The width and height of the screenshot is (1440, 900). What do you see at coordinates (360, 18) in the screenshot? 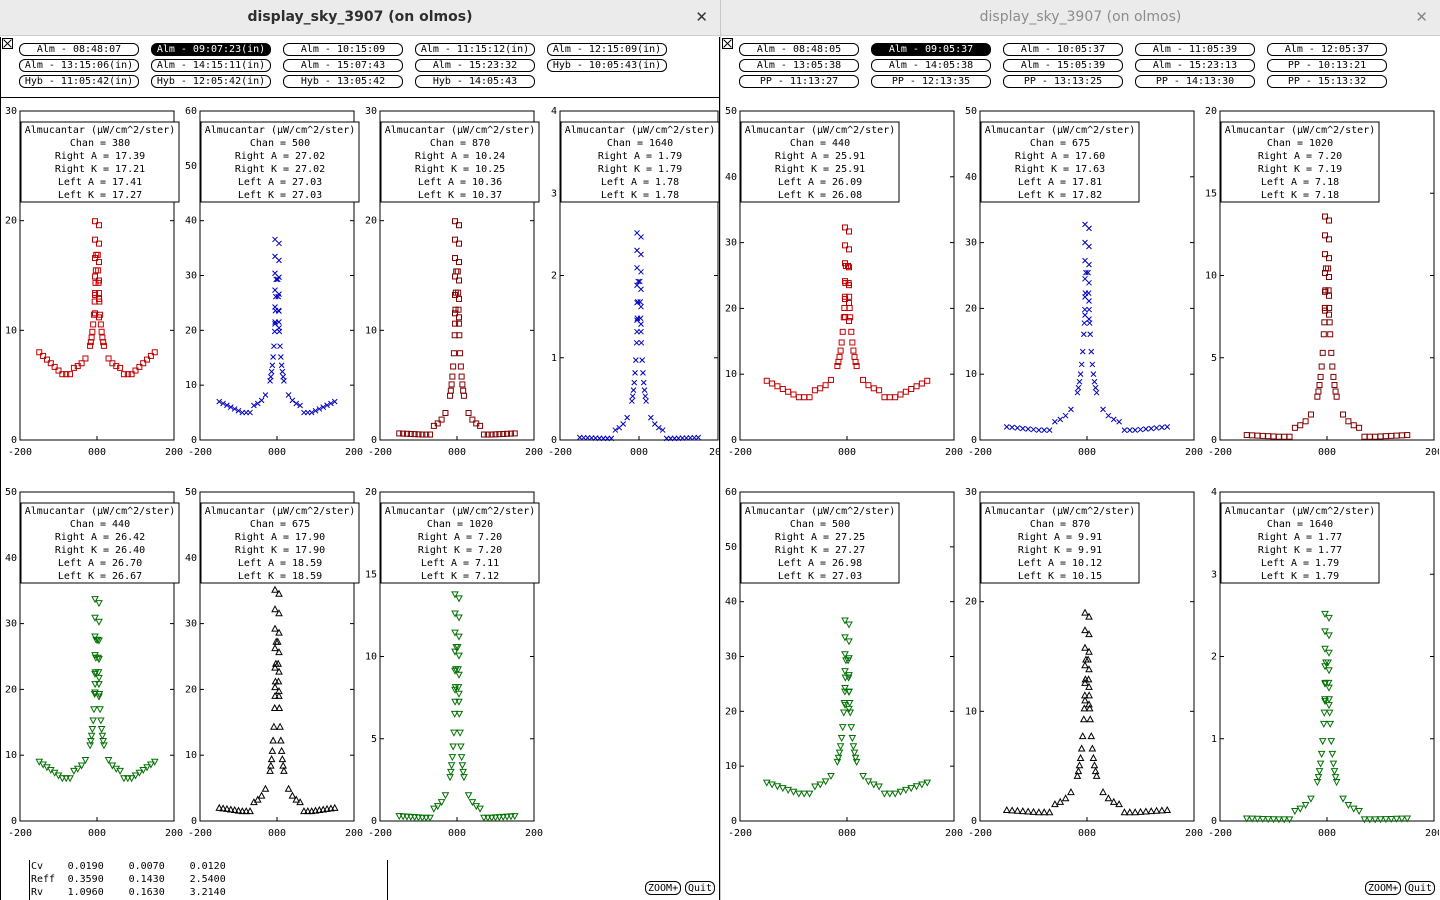
I see `left-titlebar: display_sky_3907 (on olmos) ✕` at bounding box center [360, 18].